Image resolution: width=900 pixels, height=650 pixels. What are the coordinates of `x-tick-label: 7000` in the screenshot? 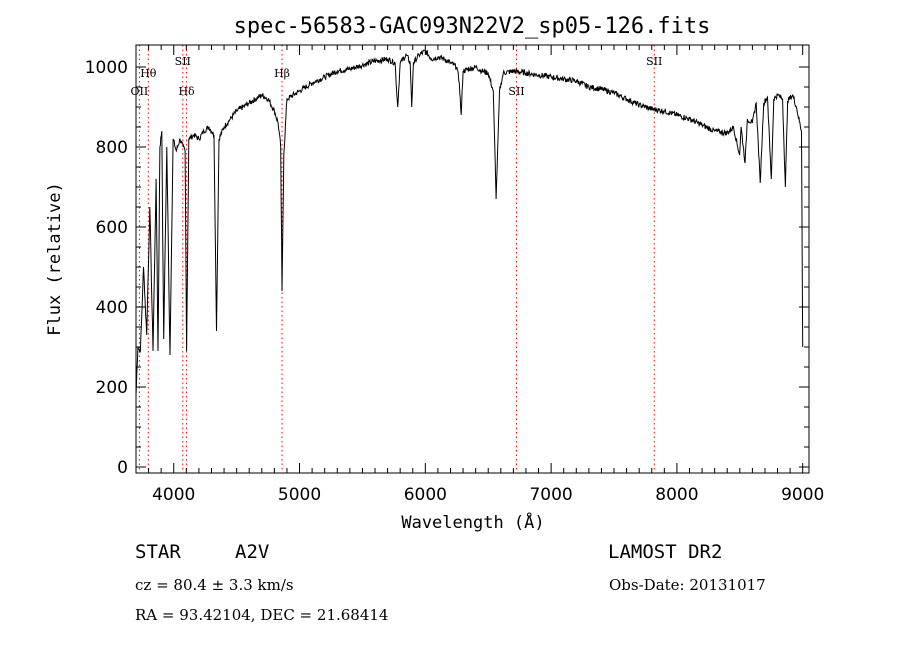 It's located at (550, 495).